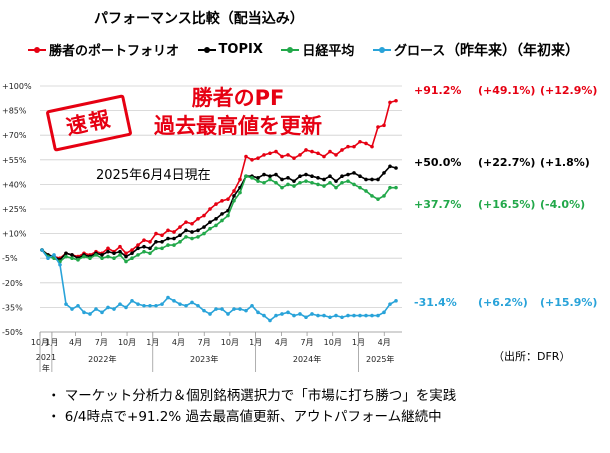 Image resolution: width=610 pixels, height=453 pixels. I want to click on value-label: (+6.2%), so click(503, 302).